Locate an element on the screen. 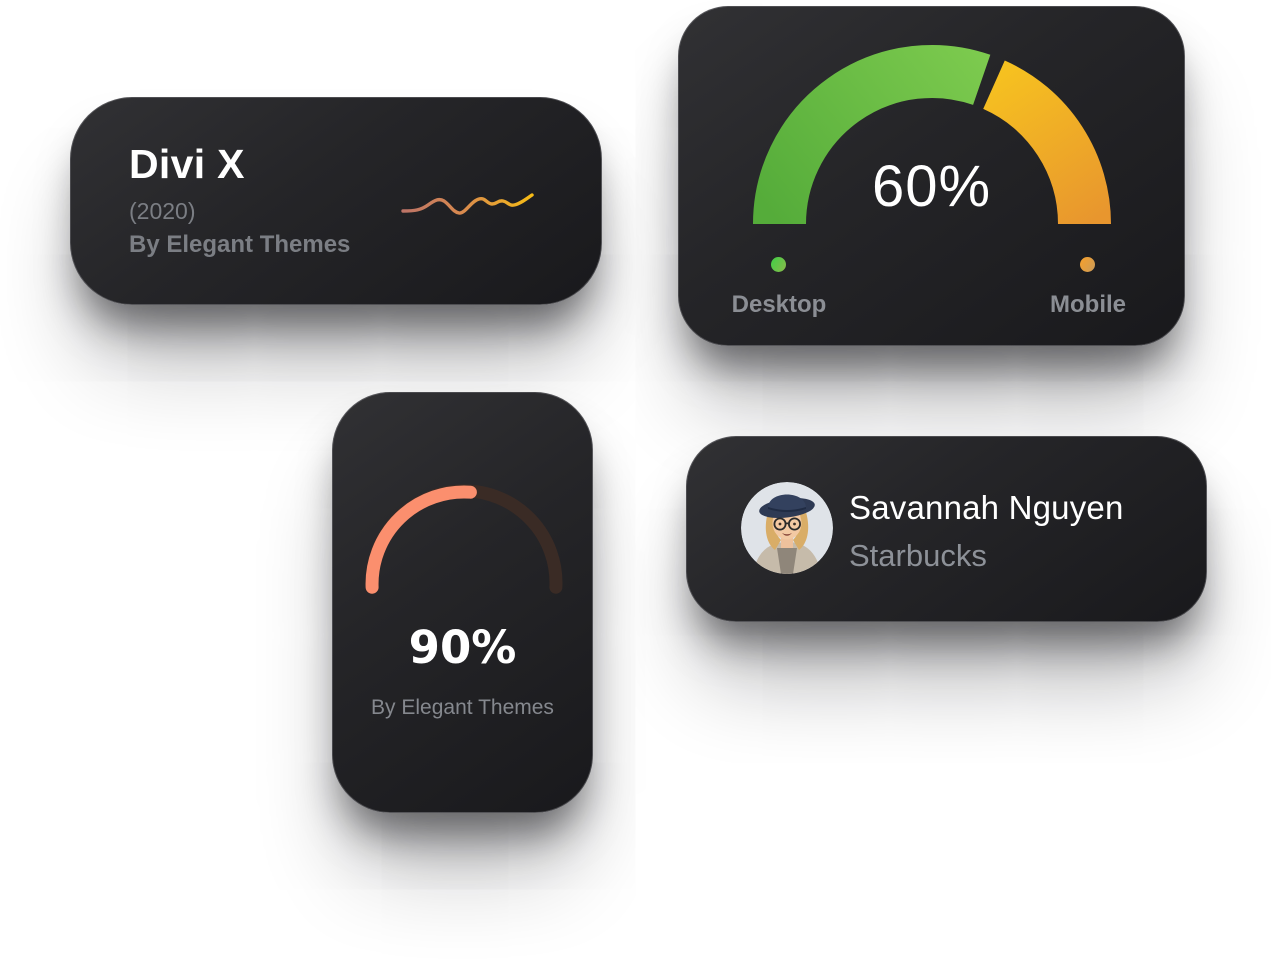 This screenshot has height=972, width=1280. divi-product-card: Divi X (2020) By Elegant Themes is located at coordinates (336, 201).